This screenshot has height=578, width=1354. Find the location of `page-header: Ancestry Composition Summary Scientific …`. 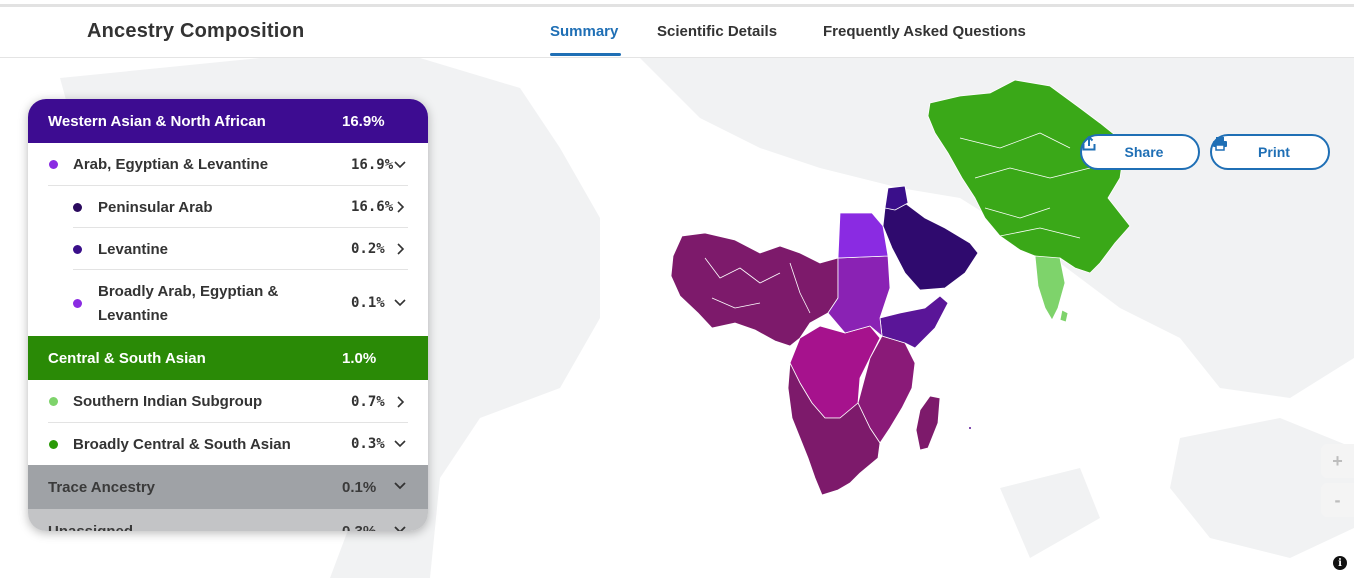

page-header: Ancestry Composition Summary Scientific … is located at coordinates (677, 32).